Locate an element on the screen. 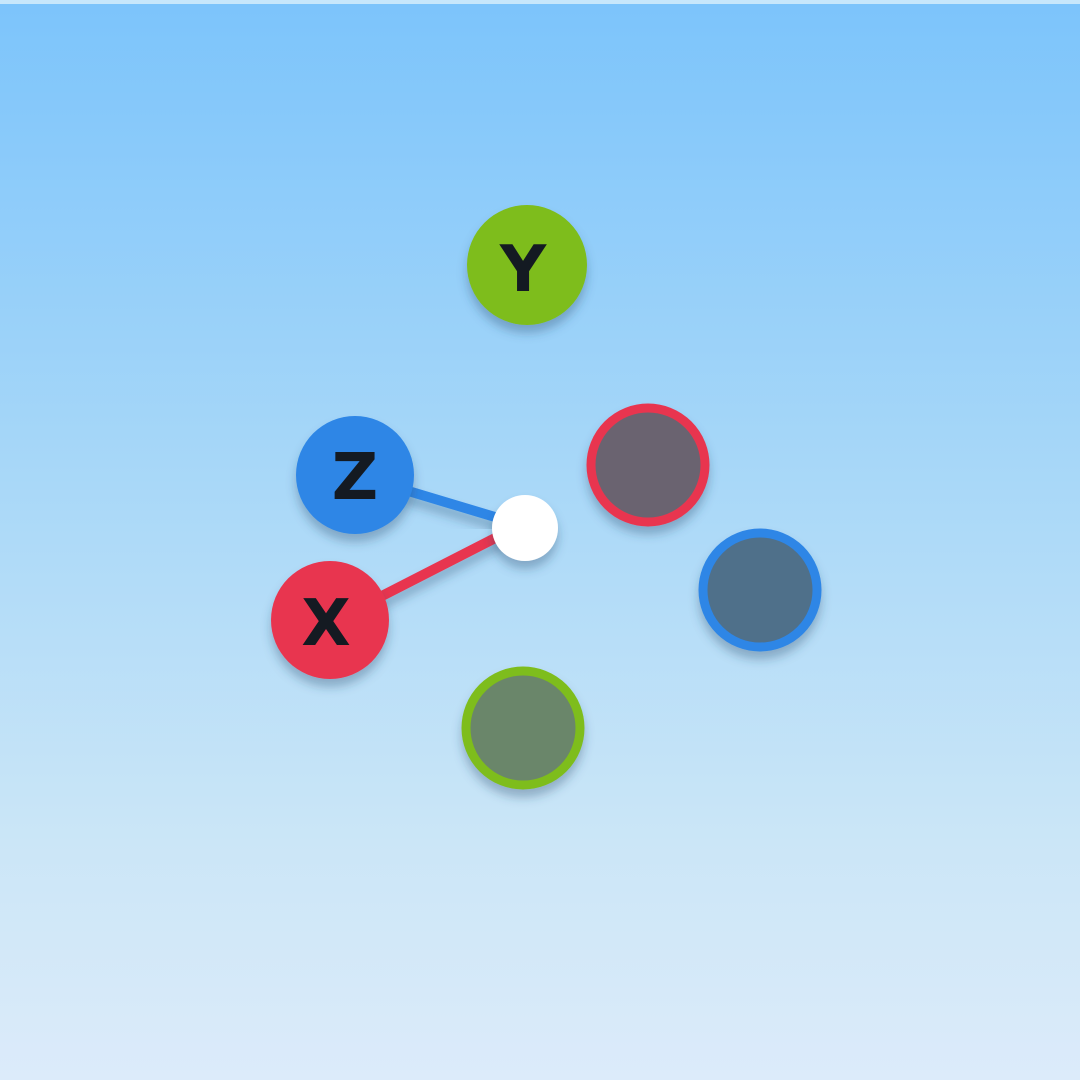 The image size is (1080, 1080). neg-z-axis-ball is located at coordinates (760, 590).